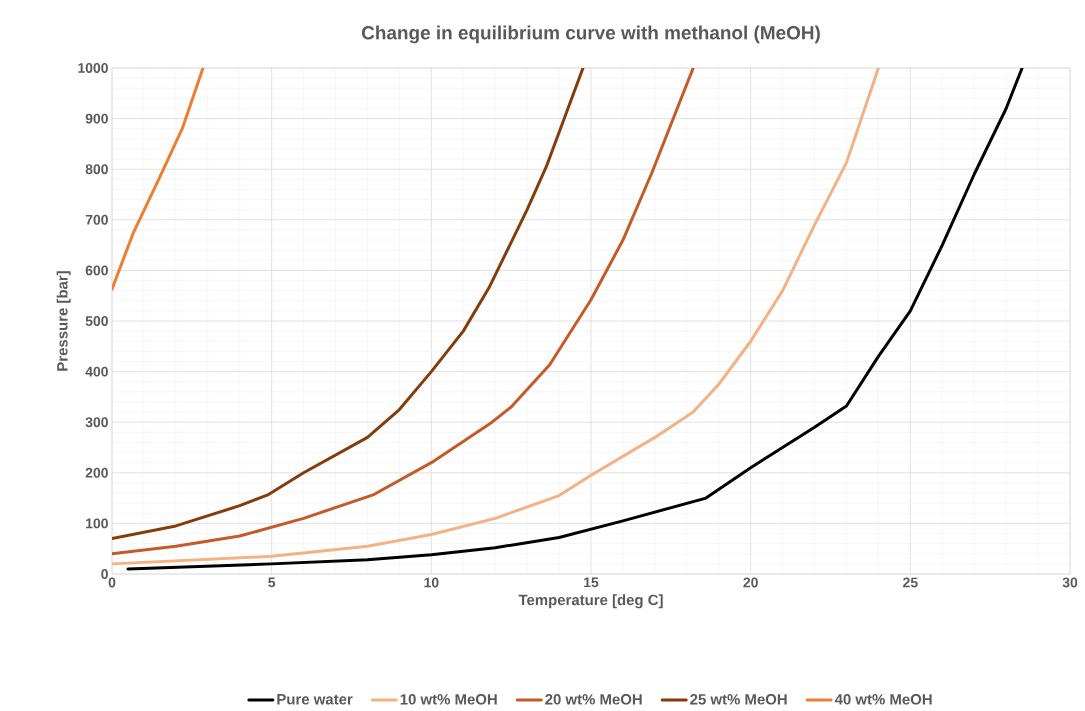 Image resolution: width=1085 pixels, height=711 pixels. What do you see at coordinates (883, 699) in the screenshot?
I see `legend-label: 40 wt% MeOH` at bounding box center [883, 699].